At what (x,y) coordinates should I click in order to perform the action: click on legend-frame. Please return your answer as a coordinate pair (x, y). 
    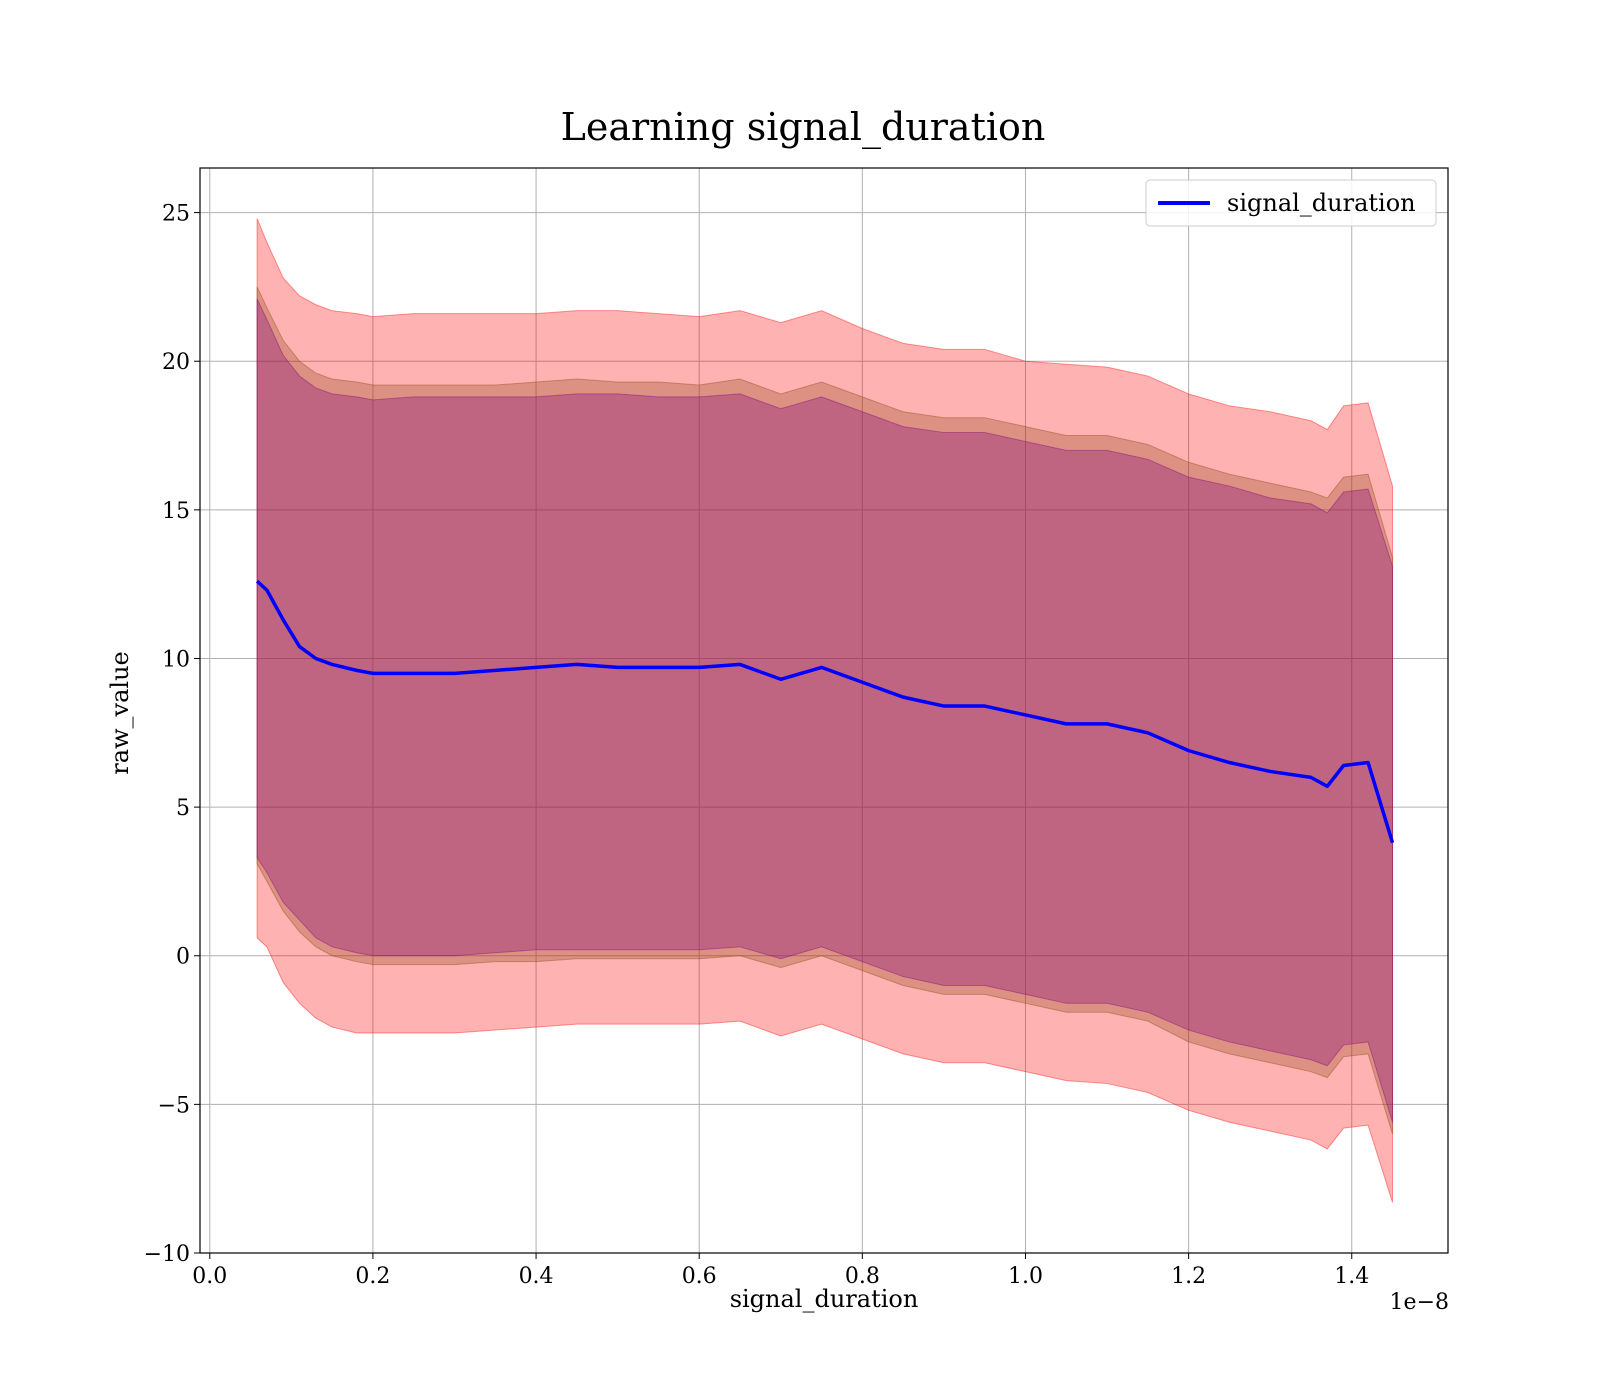
    Looking at the image, I should click on (1291, 203).